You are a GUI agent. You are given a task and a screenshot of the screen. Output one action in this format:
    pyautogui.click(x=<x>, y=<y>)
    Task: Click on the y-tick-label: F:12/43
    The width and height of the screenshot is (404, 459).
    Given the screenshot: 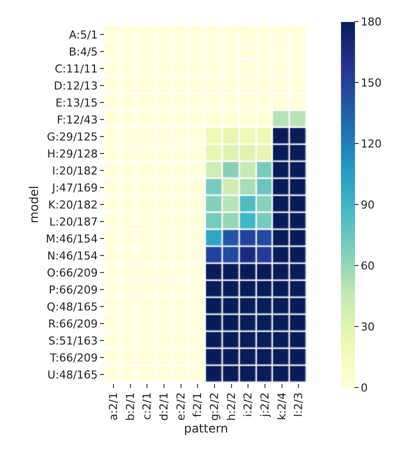 What is the action you would take?
    pyautogui.click(x=77, y=119)
    